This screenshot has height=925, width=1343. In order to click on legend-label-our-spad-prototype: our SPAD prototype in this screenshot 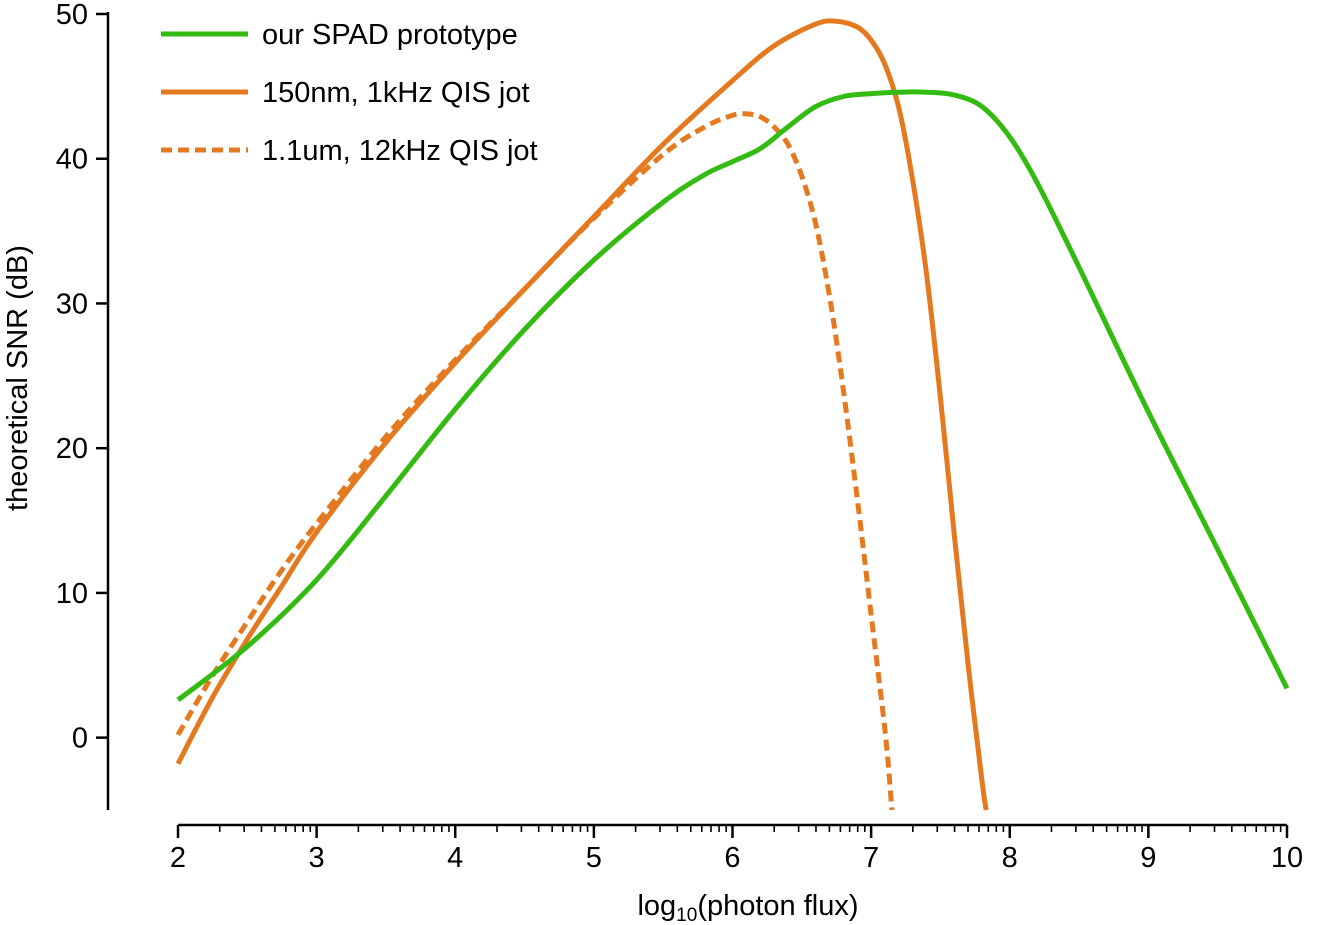, I will do `click(390, 35)`.